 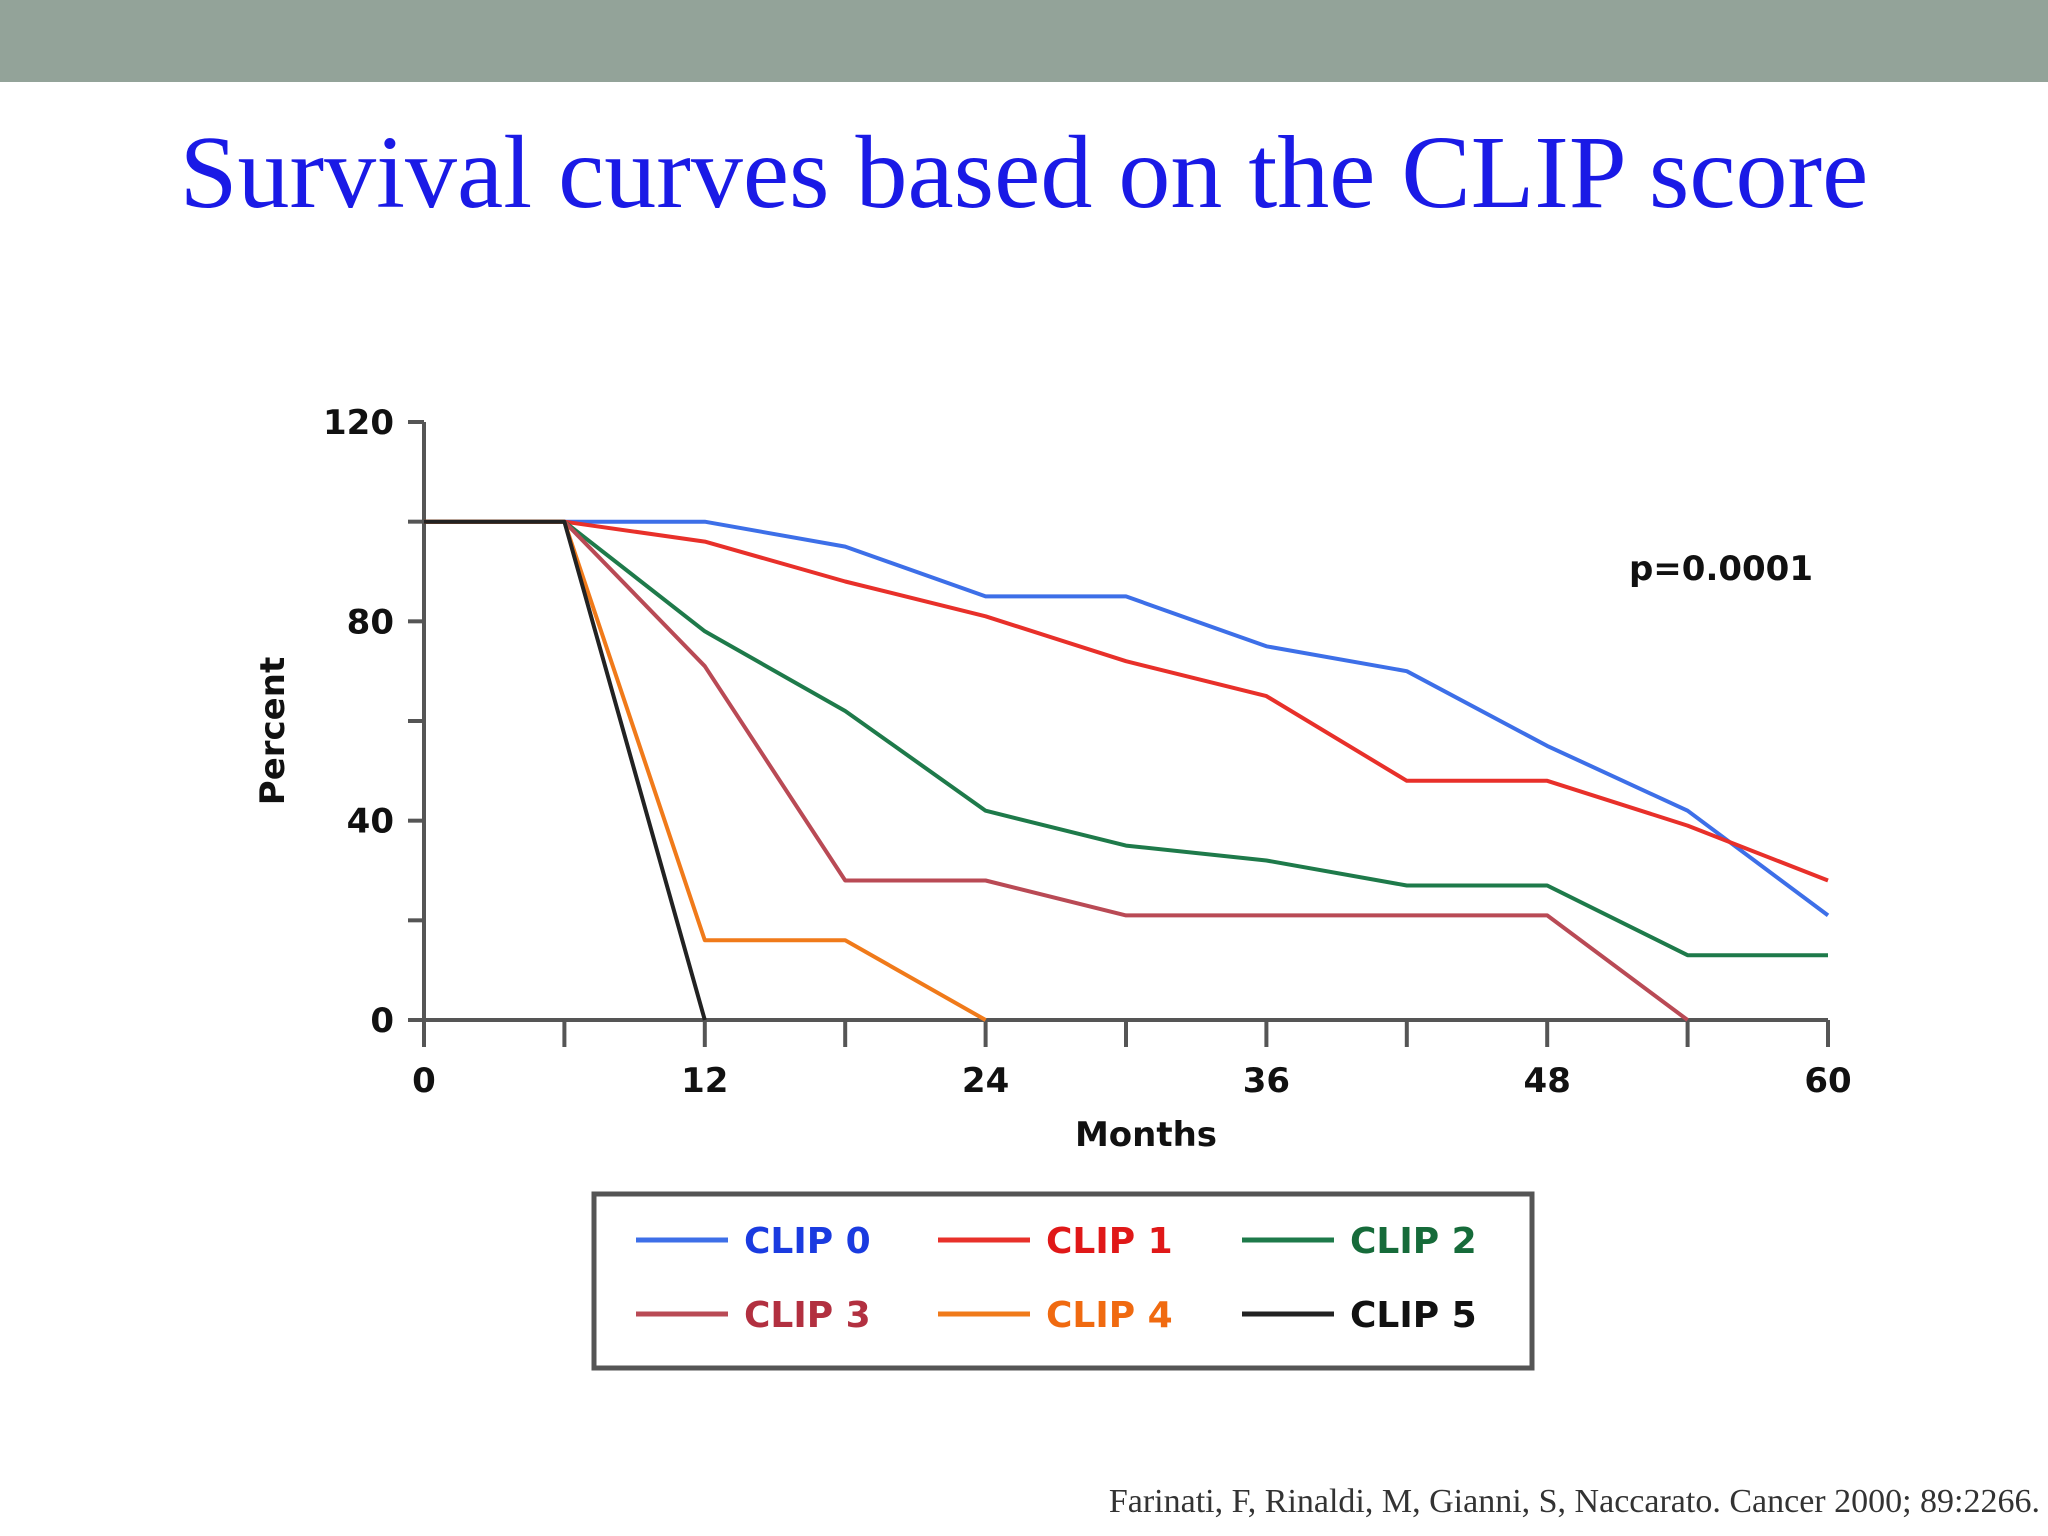 I want to click on p-value-annotation: p=0.0001, so click(x=1721, y=569).